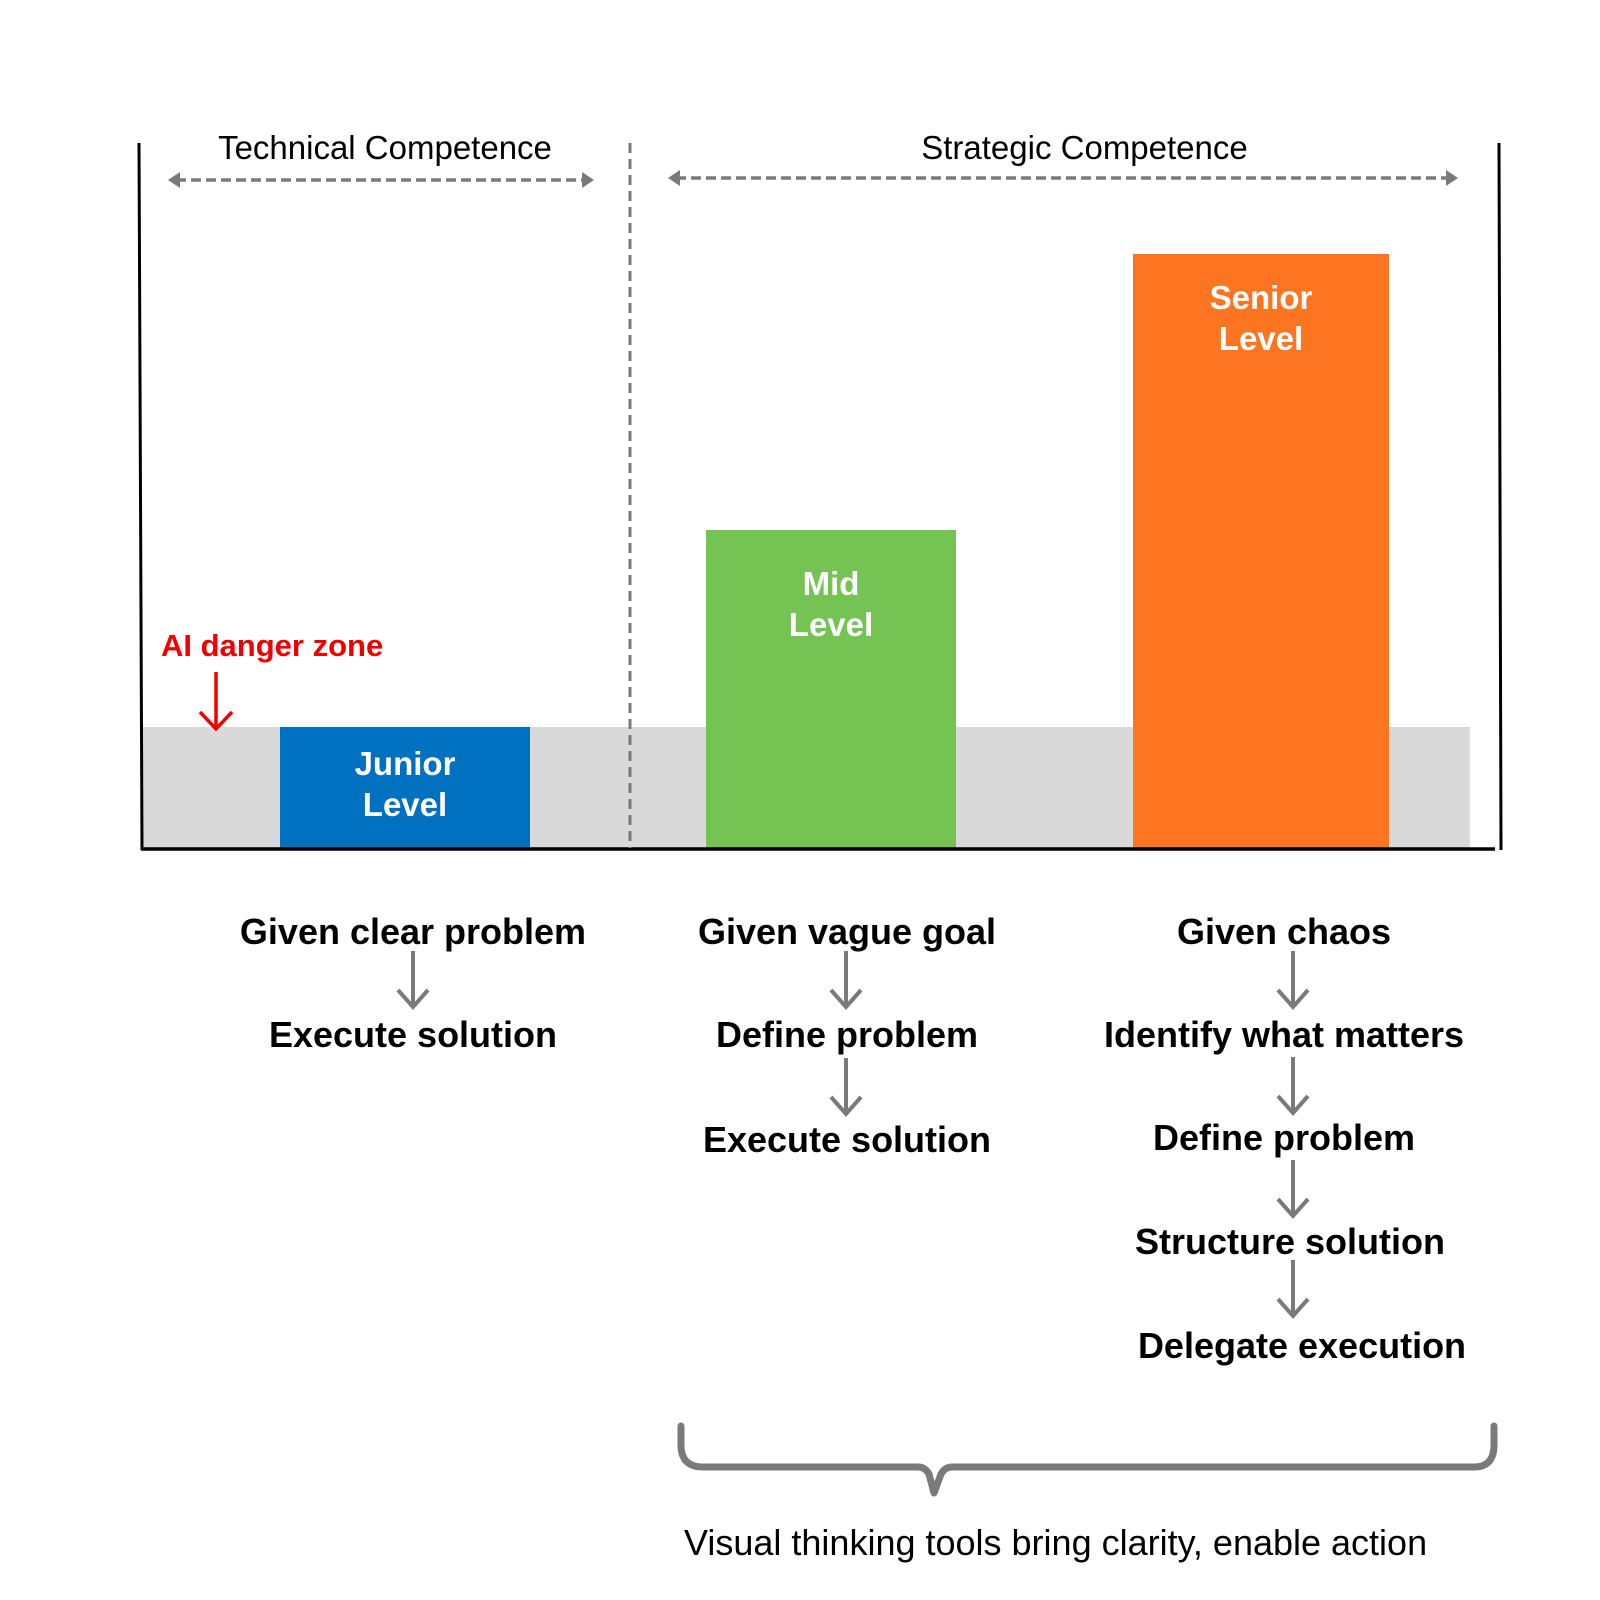  Describe the element at coordinates (1500, 496) in the screenshot. I see `axis-right` at that location.